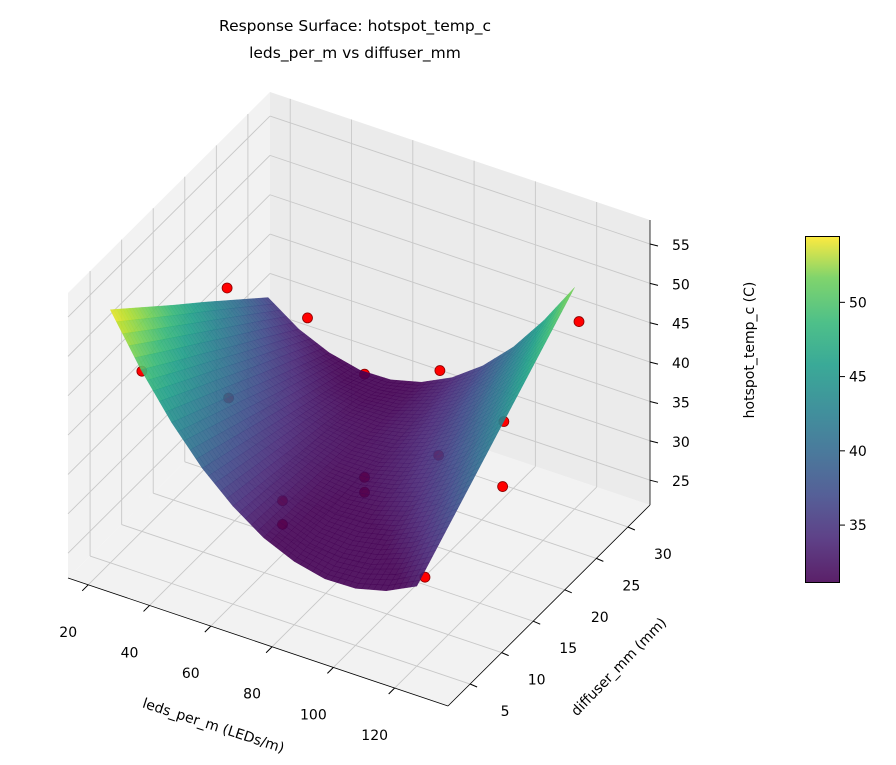  What do you see at coordinates (822, 409) in the screenshot?
I see `colorbar` at bounding box center [822, 409].